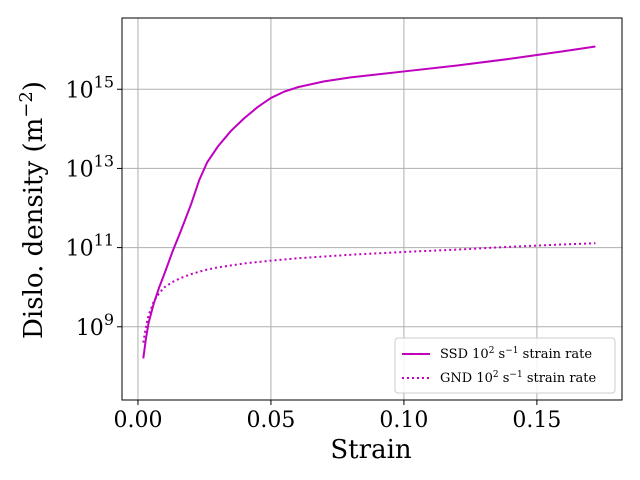 The image size is (640, 480). What do you see at coordinates (34, 228) in the screenshot?
I see `y-axis-label-main: Dislo. density (m` at bounding box center [34, 228].